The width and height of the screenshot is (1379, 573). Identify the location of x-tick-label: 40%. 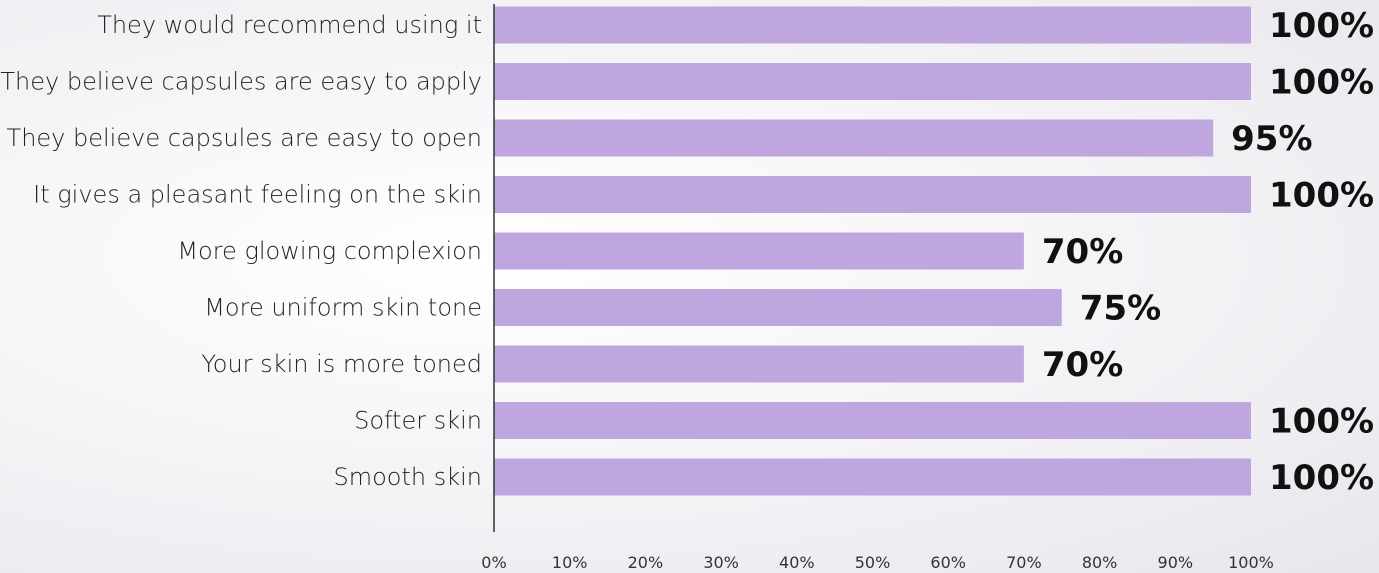
(797, 562).